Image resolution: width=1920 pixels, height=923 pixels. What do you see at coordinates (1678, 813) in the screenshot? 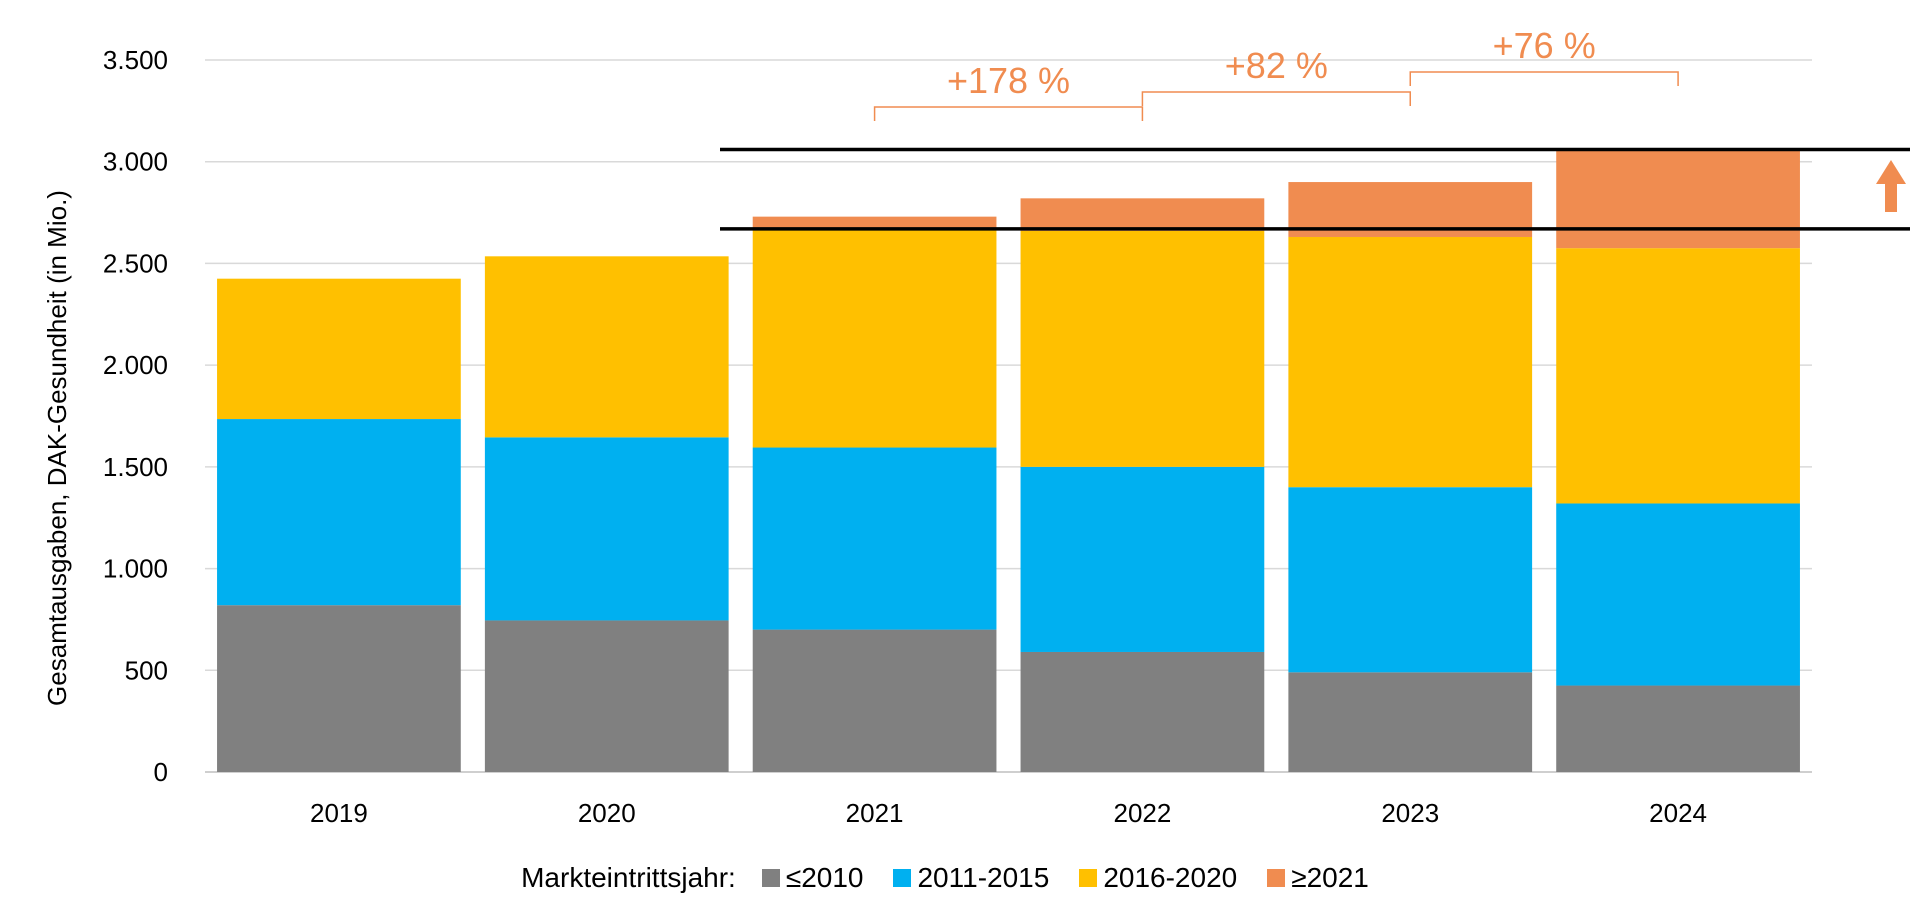
I see `x-tick-label: 2024` at bounding box center [1678, 813].